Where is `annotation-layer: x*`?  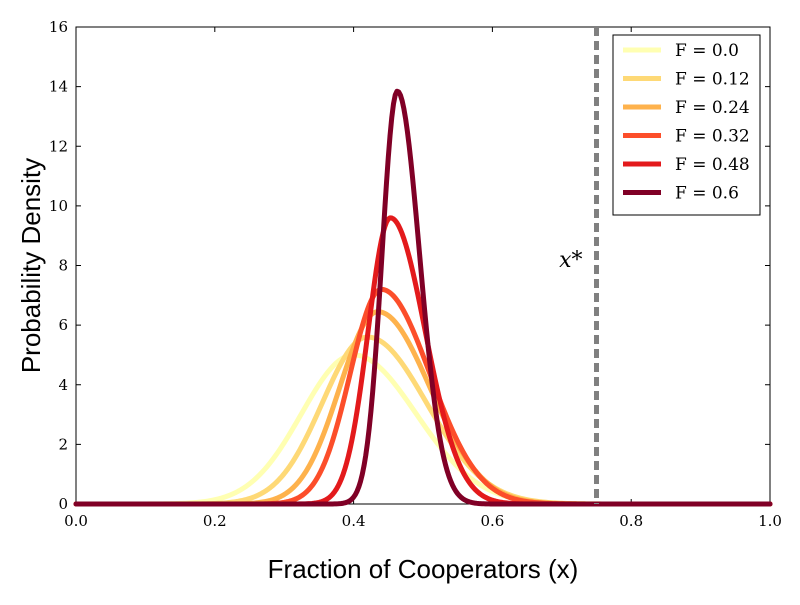 annotation-layer: x* is located at coordinates (579, 265).